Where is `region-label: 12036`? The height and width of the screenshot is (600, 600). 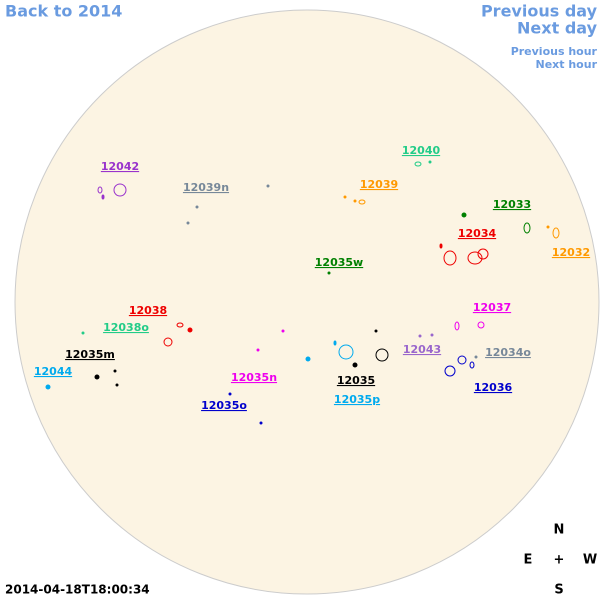 region-label: 12036 is located at coordinates (493, 387).